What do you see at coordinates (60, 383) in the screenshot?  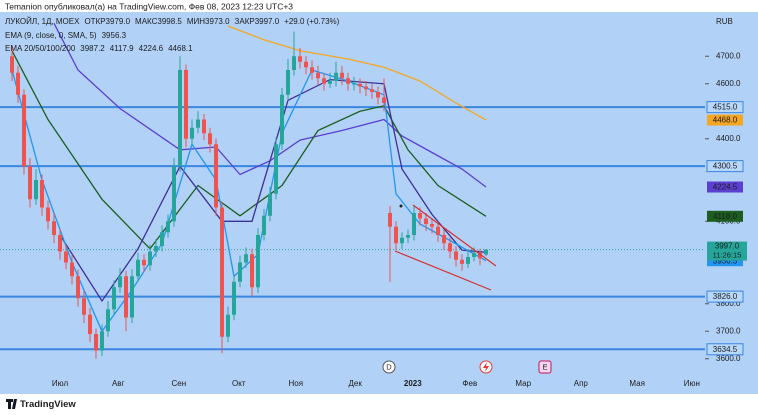 I see `x-tick-label: Июл` at bounding box center [60, 383].